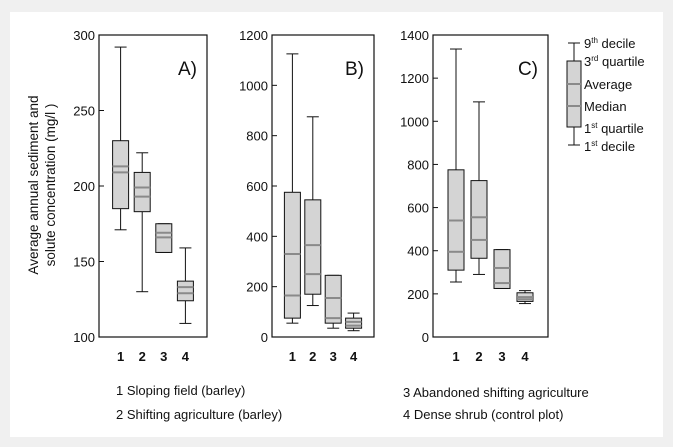 The height and width of the screenshot is (447, 673). Describe the element at coordinates (605, 106) in the screenshot. I see `key-median-label: Median` at that location.